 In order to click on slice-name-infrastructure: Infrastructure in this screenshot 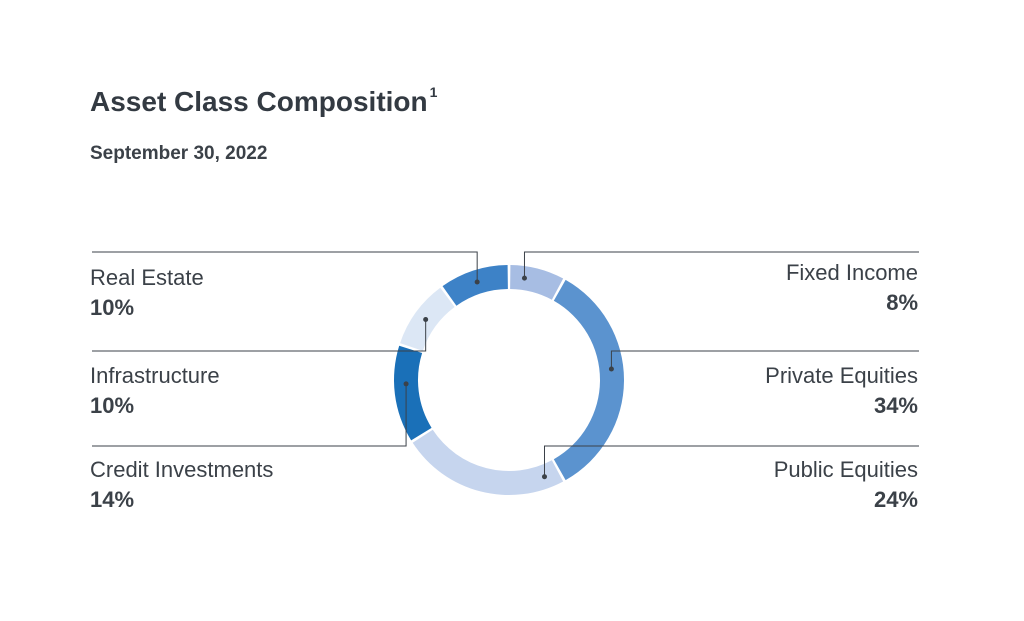, I will do `click(155, 375)`.